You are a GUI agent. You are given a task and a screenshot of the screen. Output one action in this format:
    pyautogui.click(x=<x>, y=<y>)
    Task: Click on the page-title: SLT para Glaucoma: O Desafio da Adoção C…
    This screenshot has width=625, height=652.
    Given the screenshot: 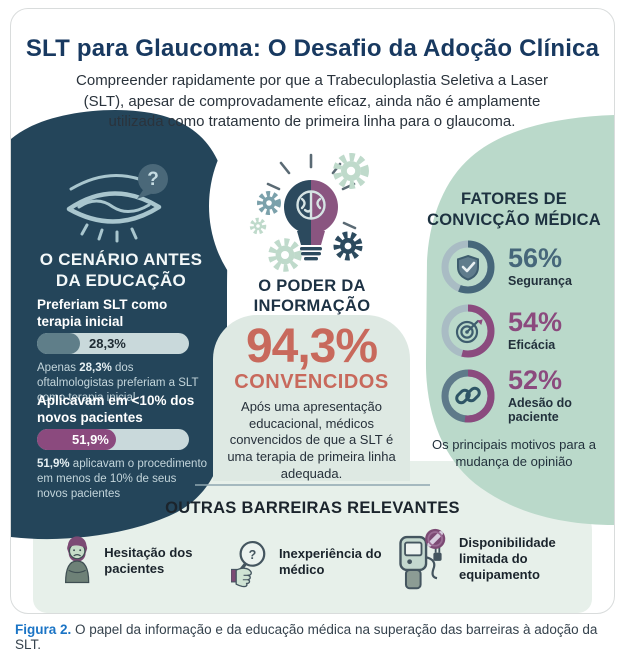 What is the action you would take?
    pyautogui.click(x=312, y=48)
    